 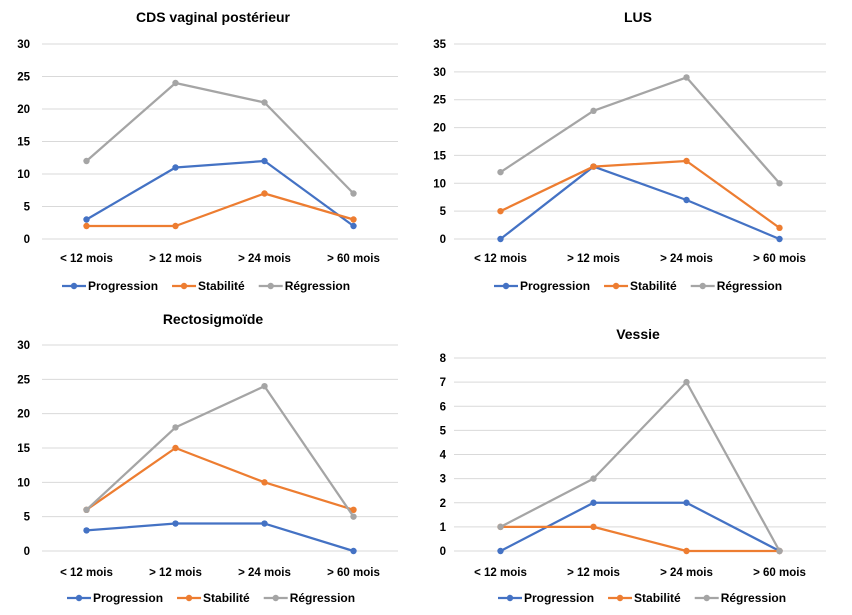 What do you see at coordinates (443, 480) in the screenshot?
I see `y-tick-label: 3` at bounding box center [443, 480].